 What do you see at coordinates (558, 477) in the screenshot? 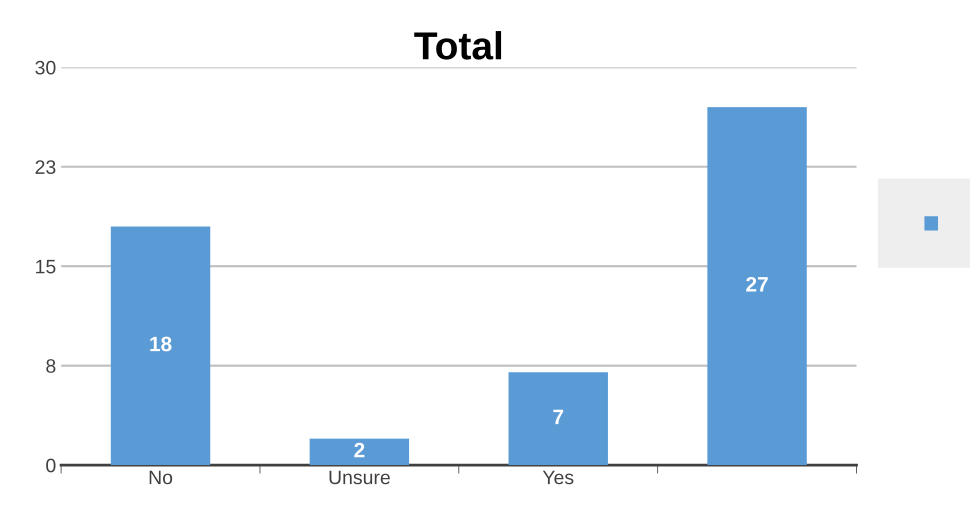
I see `x-tick-label: Yes` at bounding box center [558, 477].